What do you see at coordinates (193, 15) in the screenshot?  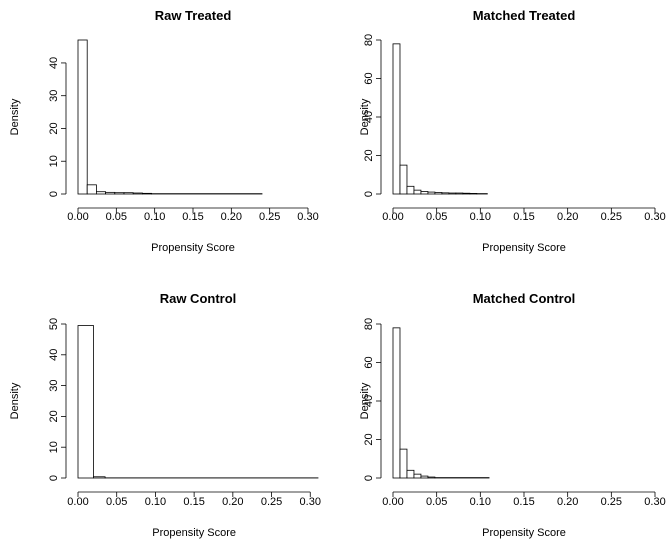 I see `chart-title: Raw Treated` at bounding box center [193, 15].